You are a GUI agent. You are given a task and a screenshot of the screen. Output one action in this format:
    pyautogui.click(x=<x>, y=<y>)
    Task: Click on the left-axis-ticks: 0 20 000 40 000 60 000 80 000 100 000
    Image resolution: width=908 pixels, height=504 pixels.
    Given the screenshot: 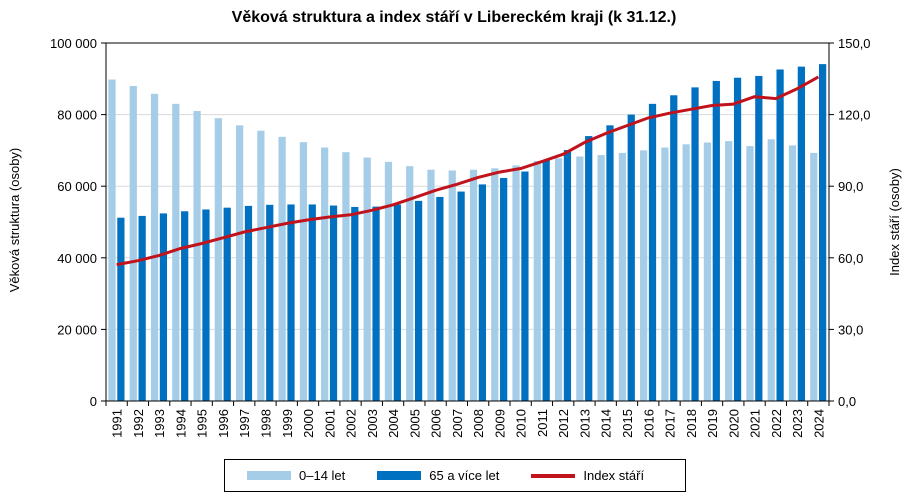 What is the action you would take?
    pyautogui.click(x=78, y=222)
    